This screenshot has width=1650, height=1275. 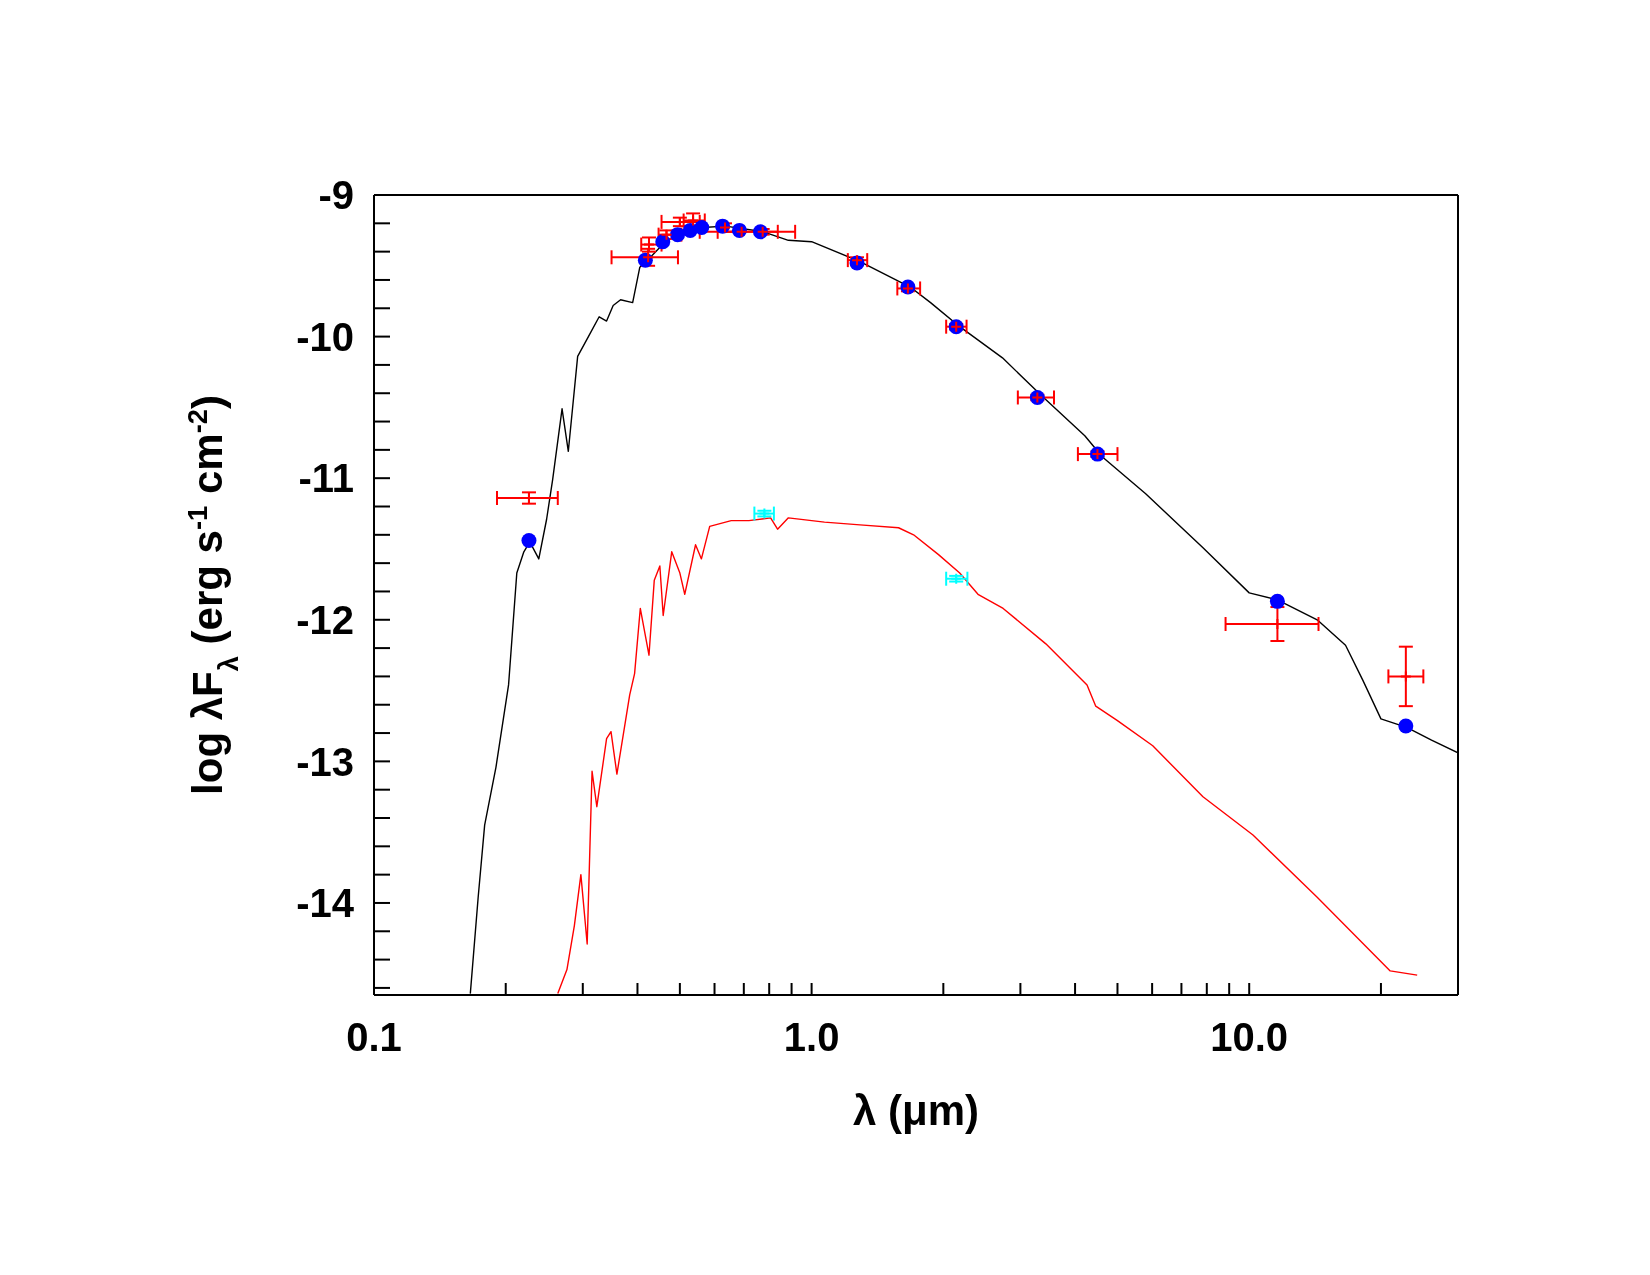 I want to click on x-axis-title: λ (μm), so click(x=916, y=1110).